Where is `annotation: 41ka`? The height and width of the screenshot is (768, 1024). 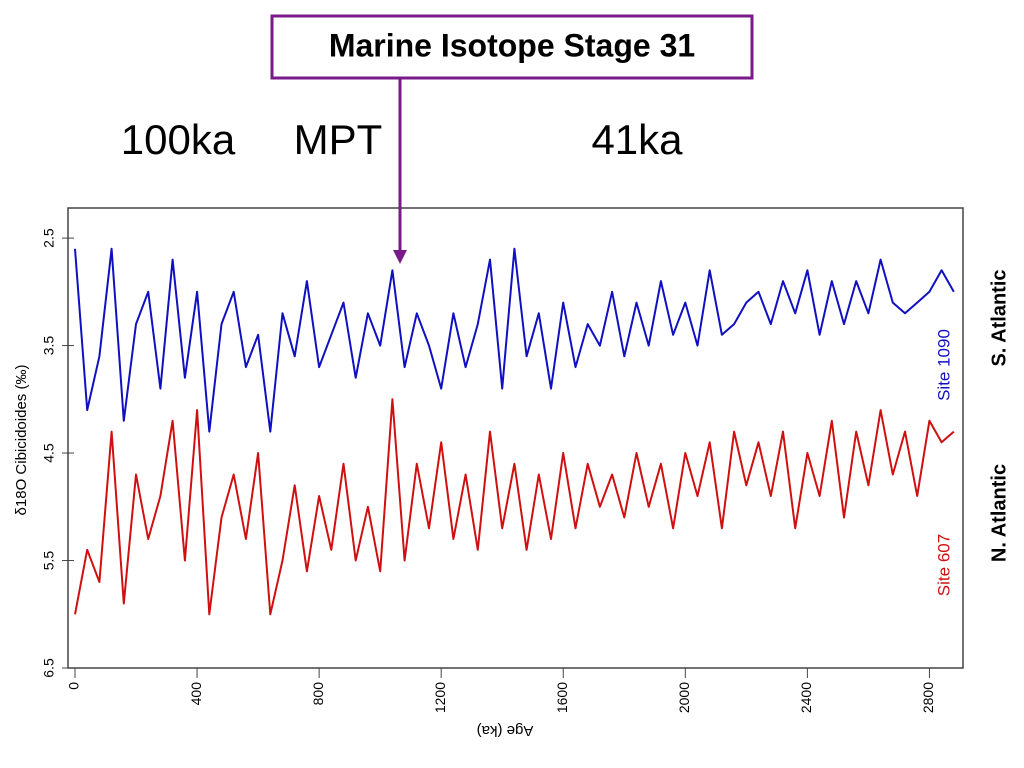
annotation: 41ka is located at coordinates (637, 139).